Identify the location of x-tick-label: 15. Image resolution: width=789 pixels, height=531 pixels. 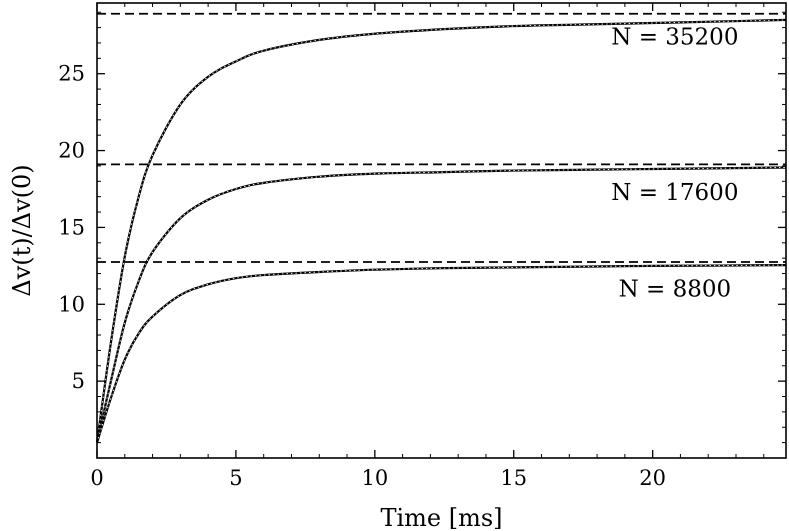
(513, 478).